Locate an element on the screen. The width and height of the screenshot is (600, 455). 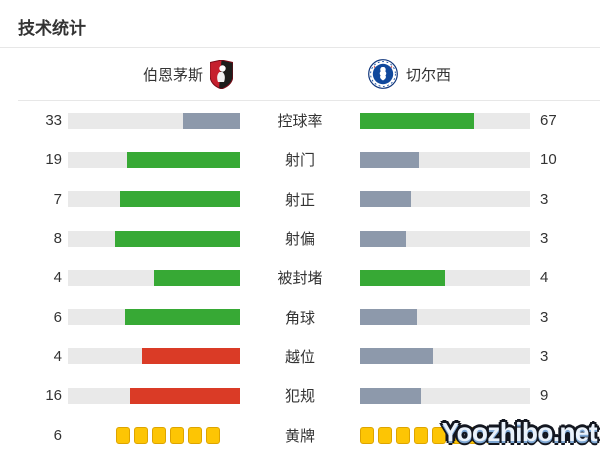
stat-label: 越位 is located at coordinates (299, 357).